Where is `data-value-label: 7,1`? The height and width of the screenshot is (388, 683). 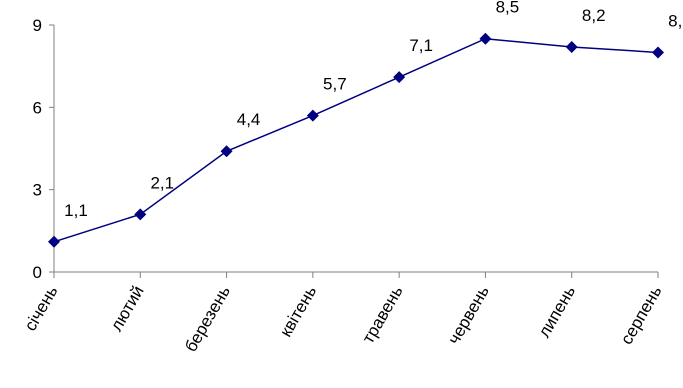 data-value-label: 7,1 is located at coordinates (421, 45).